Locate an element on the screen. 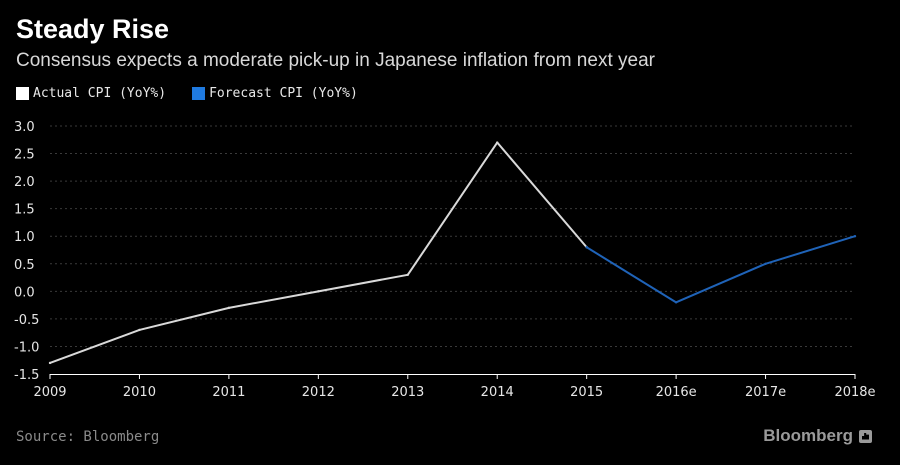 This screenshot has width=900, height=465. legend-item-actual: Actual CPI (YoY%) is located at coordinates (91, 93).